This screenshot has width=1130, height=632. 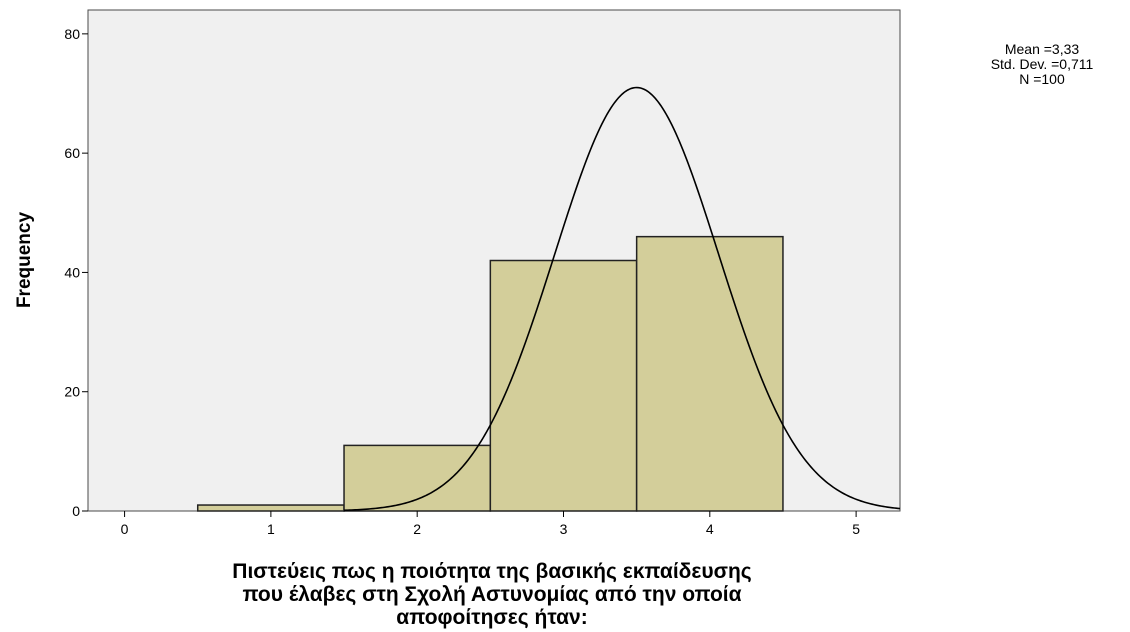 What do you see at coordinates (72, 272) in the screenshot?
I see `y-tick-label: 40` at bounding box center [72, 272].